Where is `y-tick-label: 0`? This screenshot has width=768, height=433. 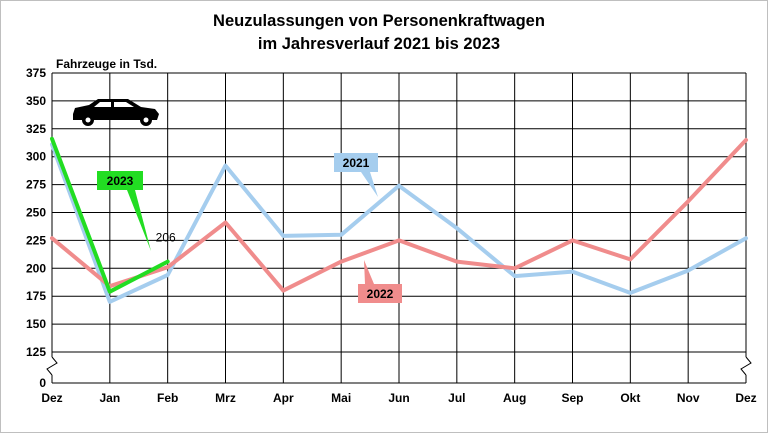 y-tick-label: 0 is located at coordinates (42, 383).